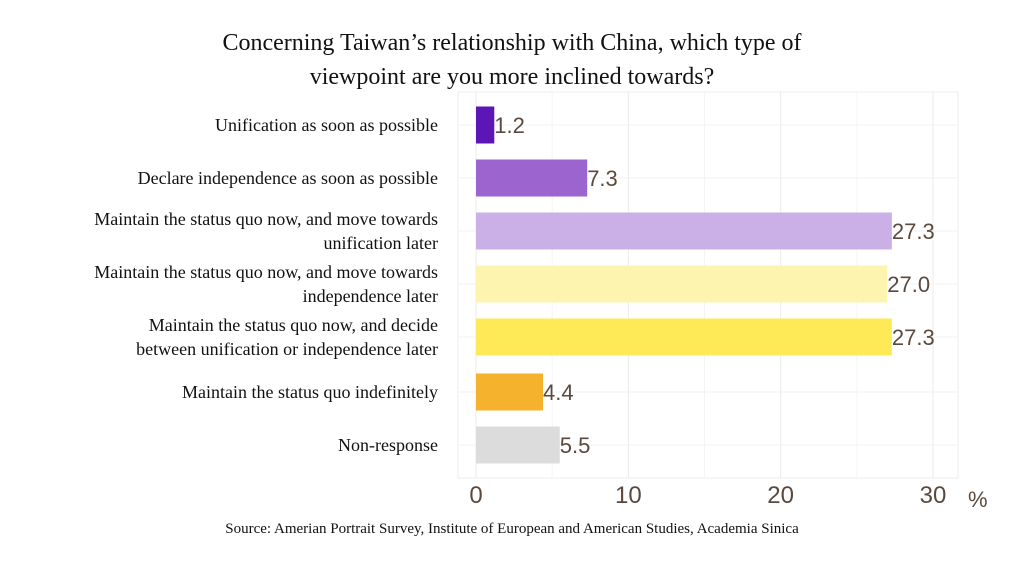  What do you see at coordinates (475, 495) in the screenshot?
I see `x-tick-label: 0` at bounding box center [475, 495].